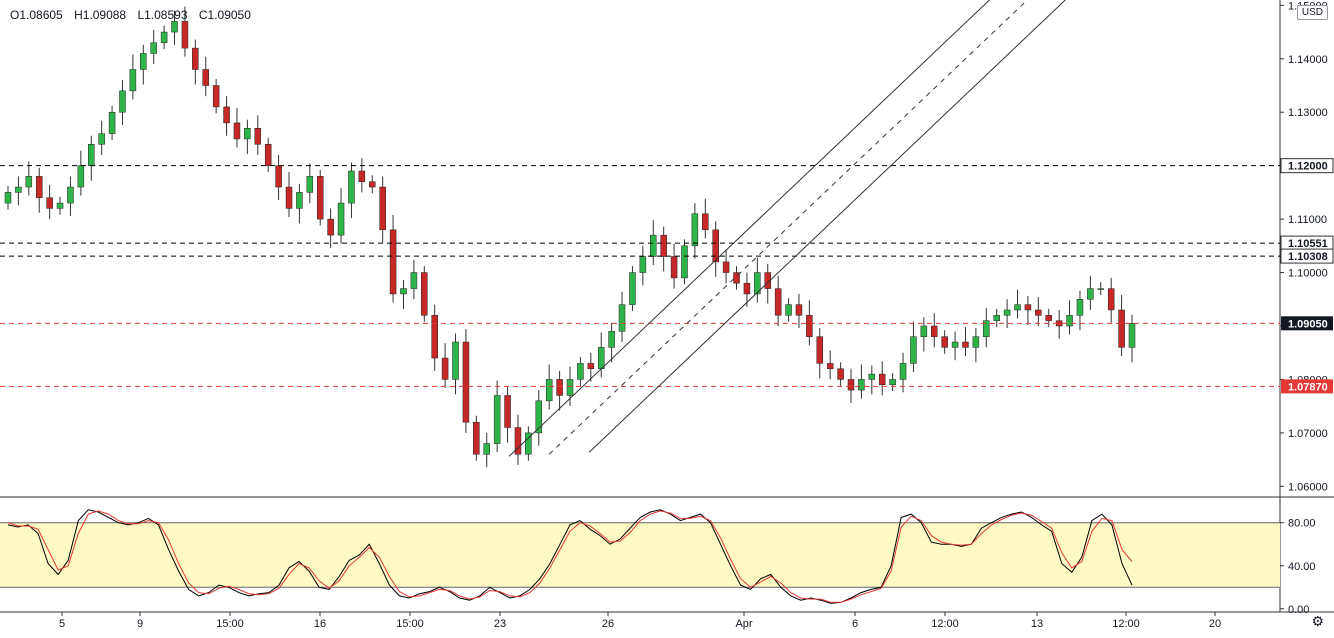 The height and width of the screenshot is (638, 1334). Describe the element at coordinates (1308, 434) in the screenshot. I see `price-tick-label: 1.07000` at that location.